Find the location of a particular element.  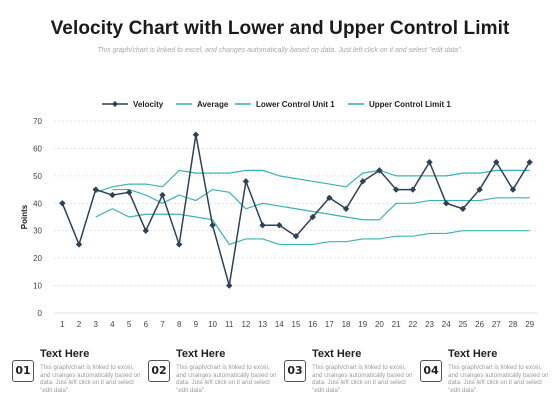

x-tick-label: 25 is located at coordinates (462, 324).